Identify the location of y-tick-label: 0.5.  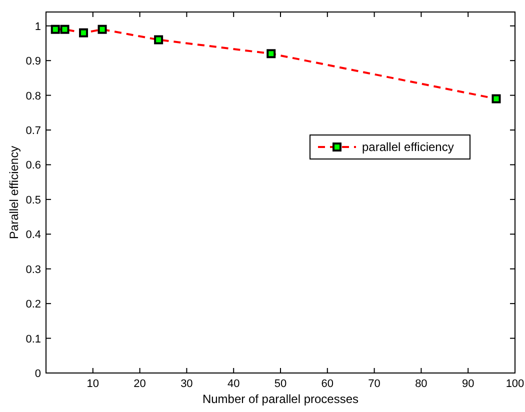
(33, 200).